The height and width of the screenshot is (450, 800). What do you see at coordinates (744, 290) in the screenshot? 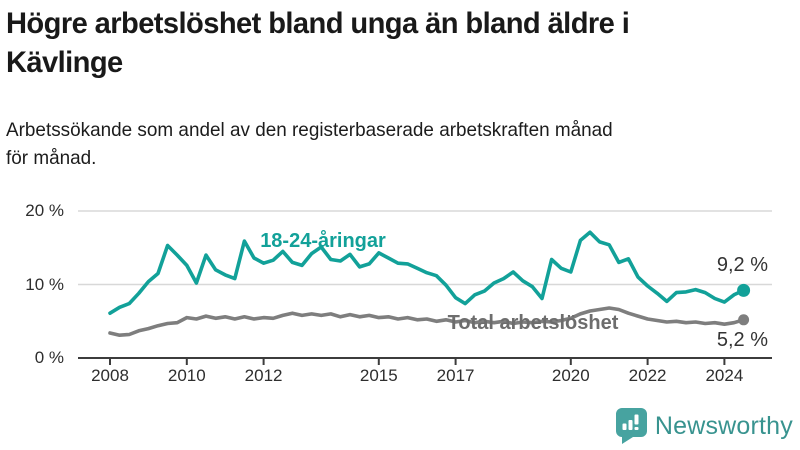
I see `youth-end-dot` at bounding box center [744, 290].